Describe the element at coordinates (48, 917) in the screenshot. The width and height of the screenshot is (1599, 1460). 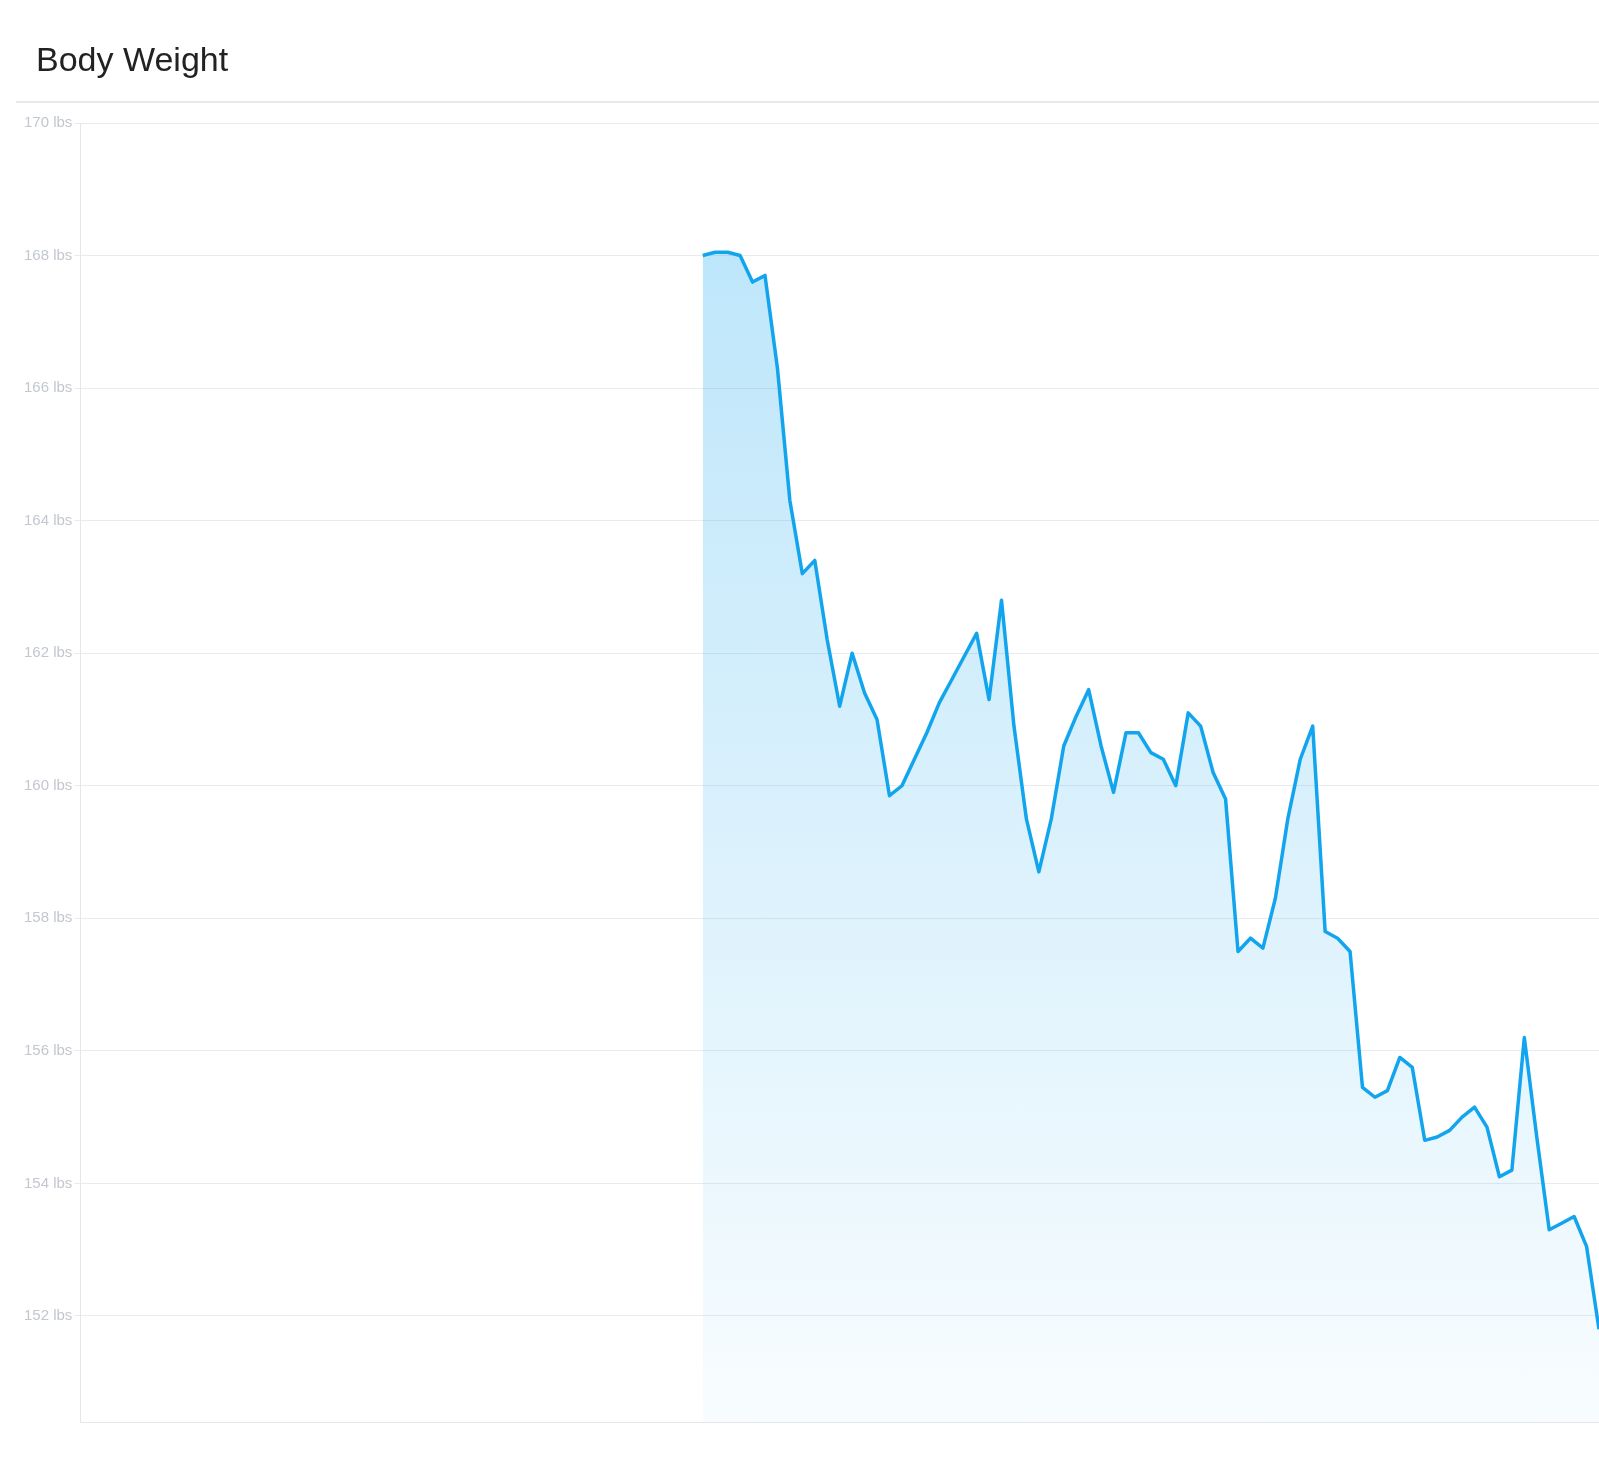
I see `y-tick-label: 158 lbs` at that location.